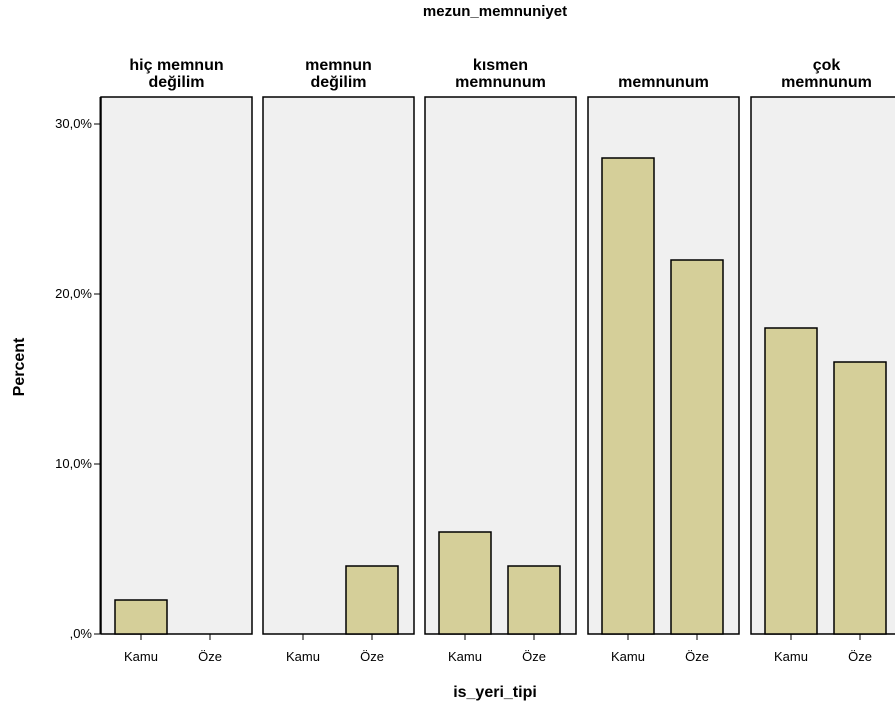 The image size is (895, 707). I want to click on y-tick-label: 20,0%, so click(73, 293).